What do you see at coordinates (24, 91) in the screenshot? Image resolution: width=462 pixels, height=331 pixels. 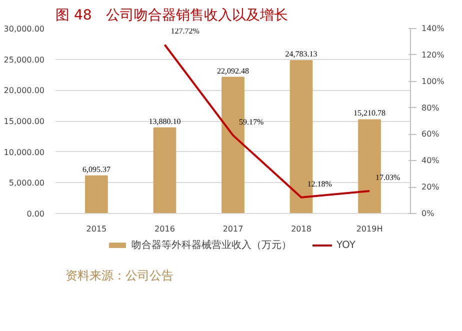 I see `y-tick-label: 20,000.00` at bounding box center [24, 91].